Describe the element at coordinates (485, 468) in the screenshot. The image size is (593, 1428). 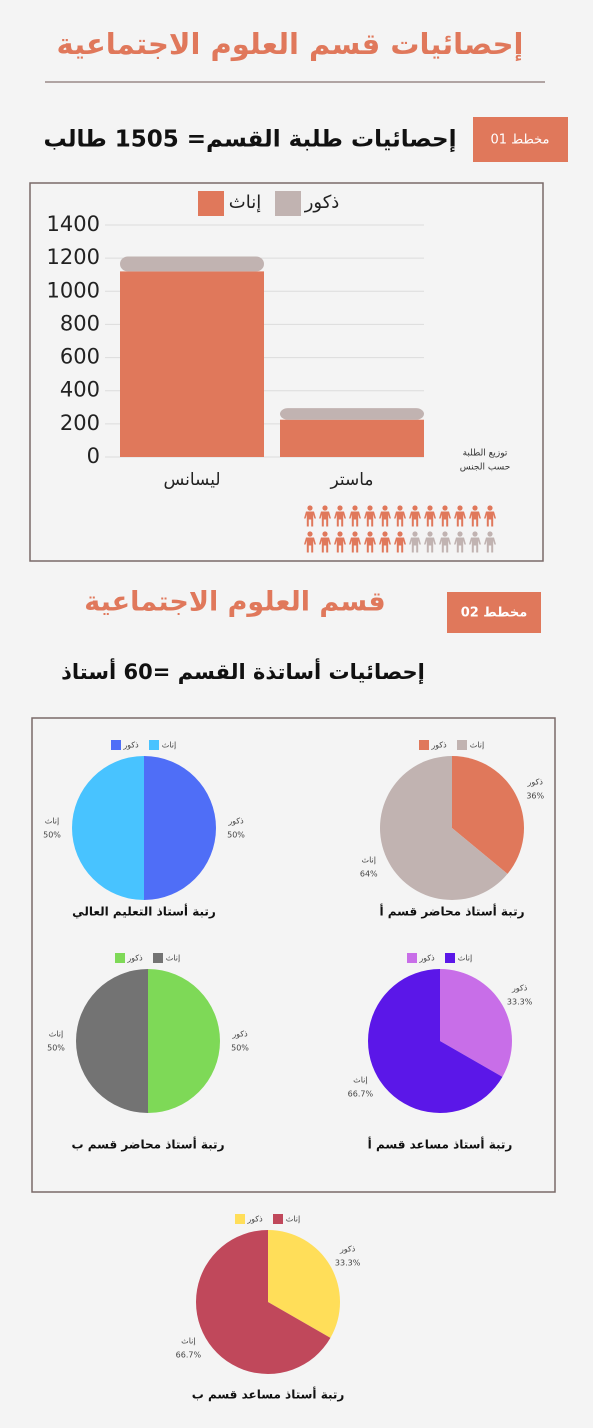
I see `note: حسب الجنس` at that location.